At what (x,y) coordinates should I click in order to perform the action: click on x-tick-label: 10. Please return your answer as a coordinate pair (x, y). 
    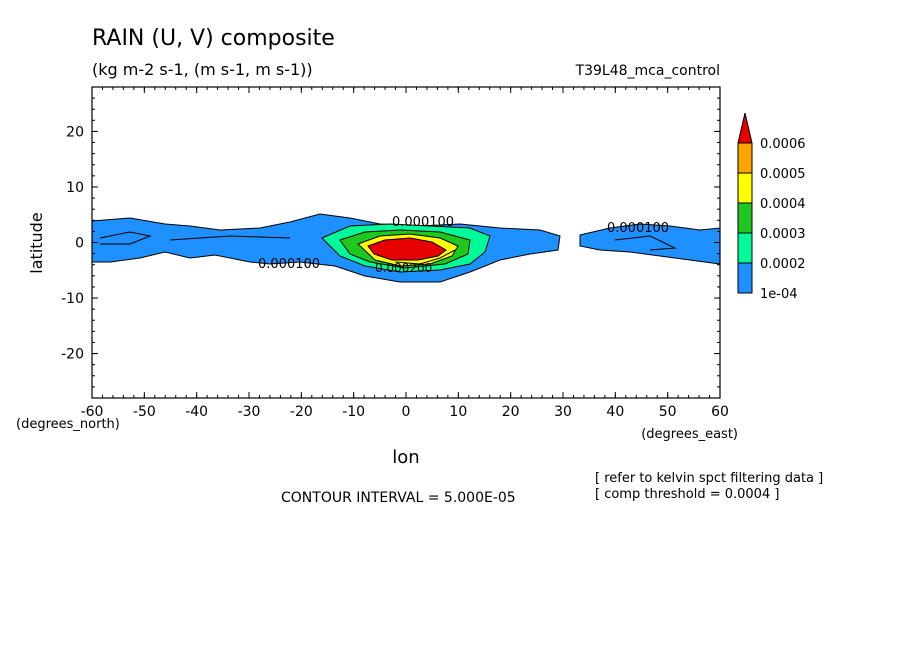
    Looking at the image, I should click on (458, 412).